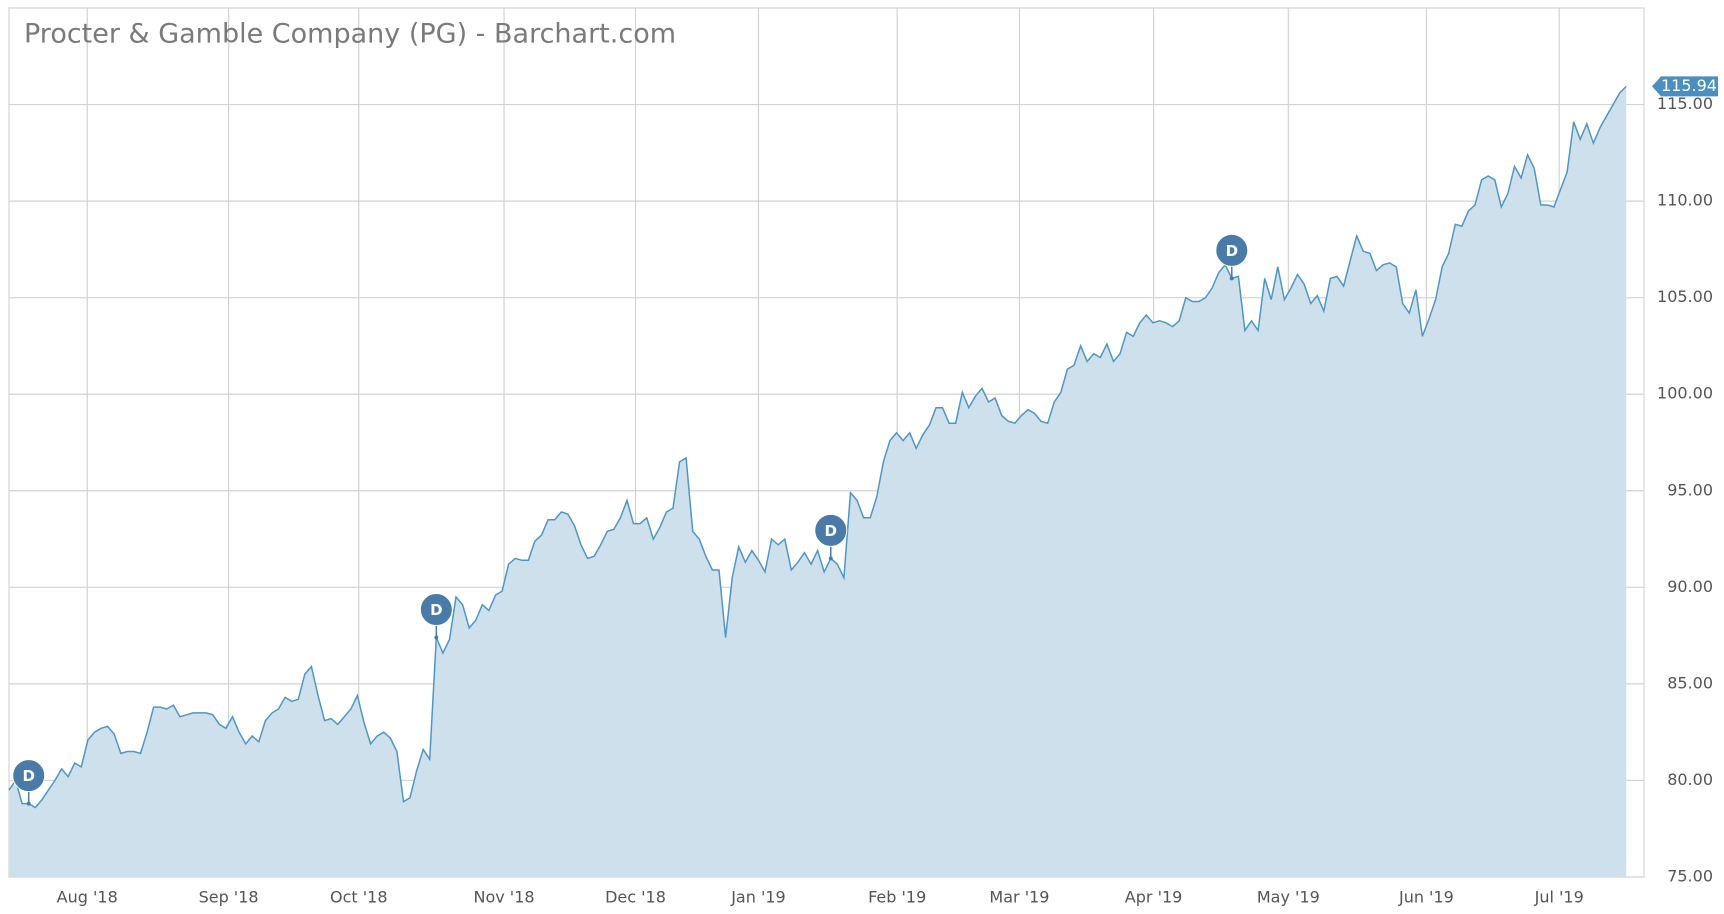 The height and width of the screenshot is (914, 1724). I want to click on y-tick-label: 85.00, so click(1690, 682).